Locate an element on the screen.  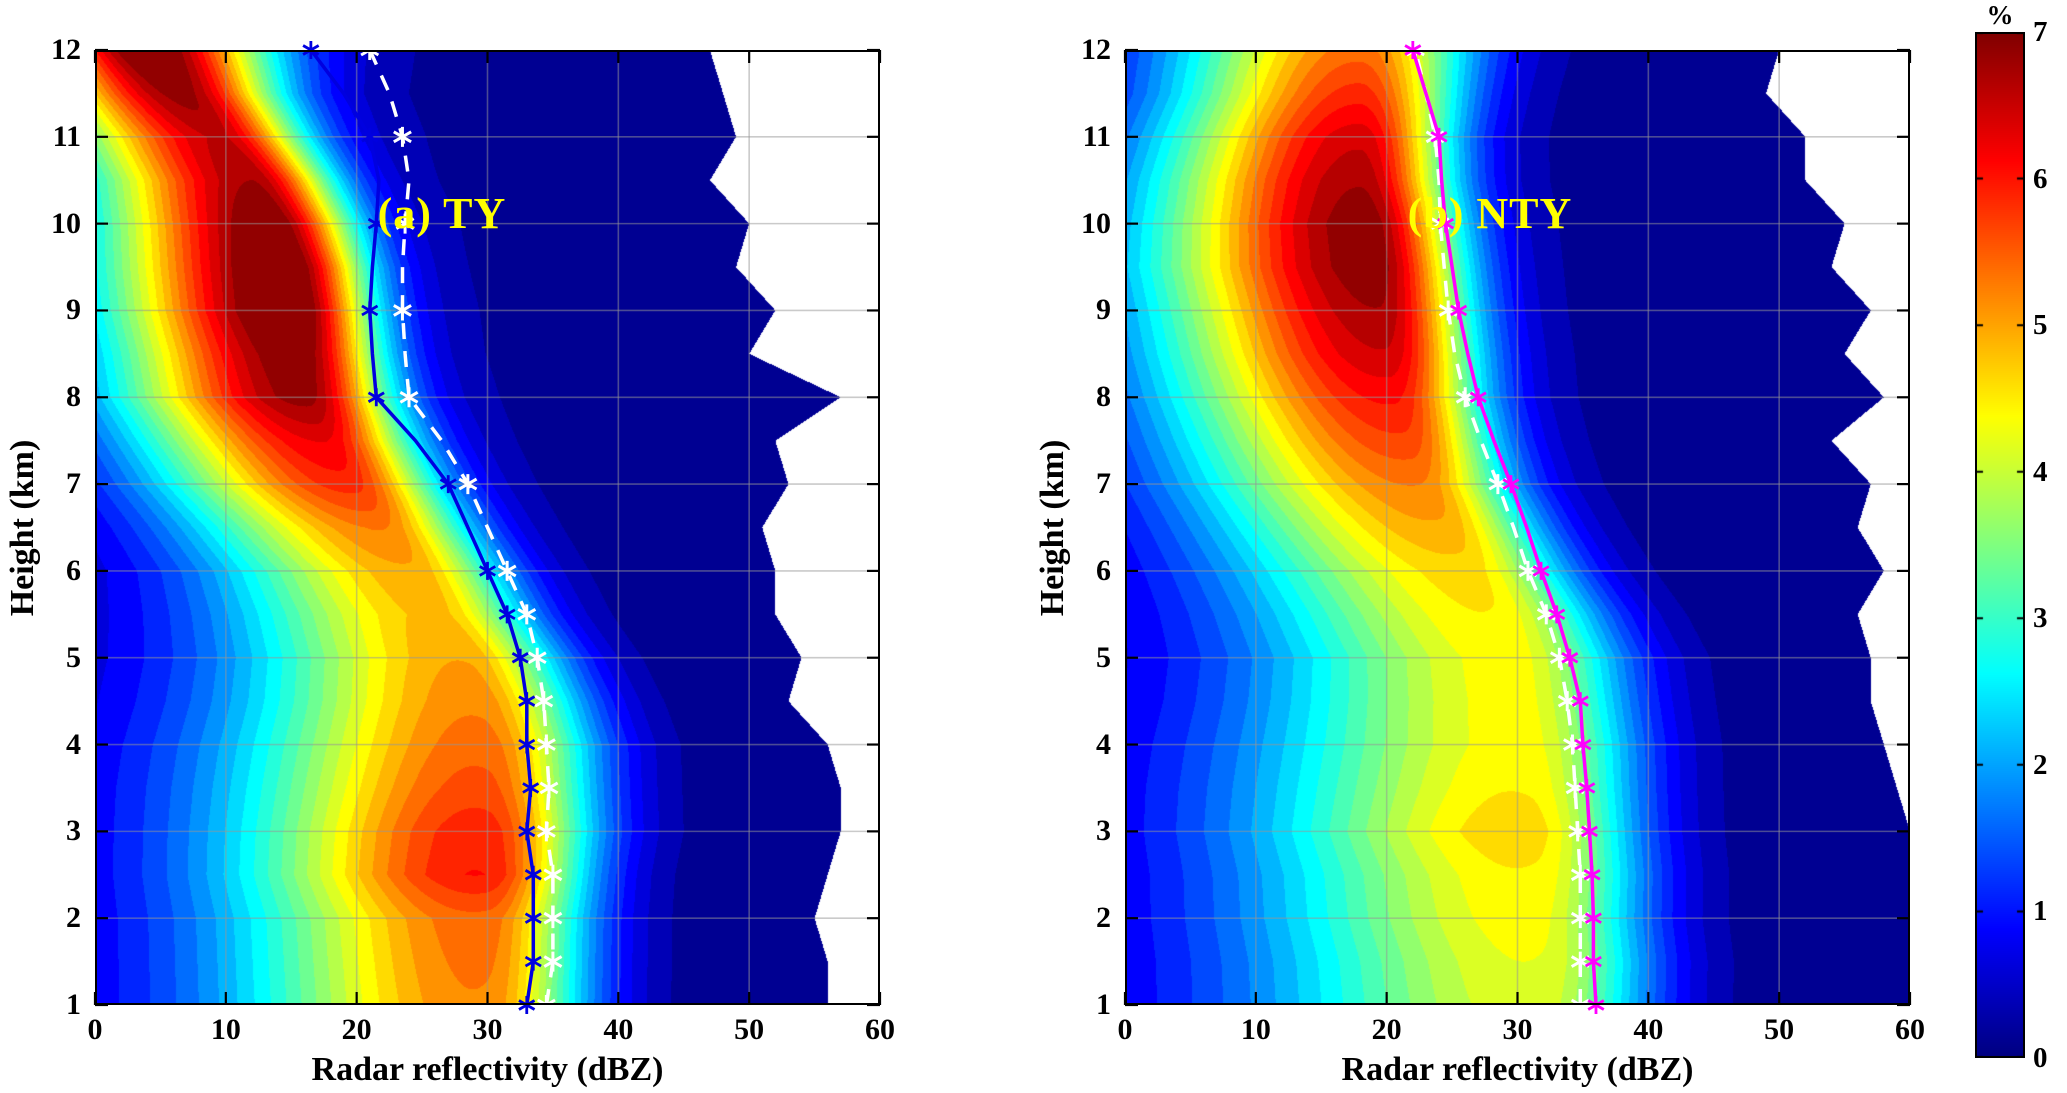
colorbar-tick-label: 7 is located at coordinates (2040, 32).